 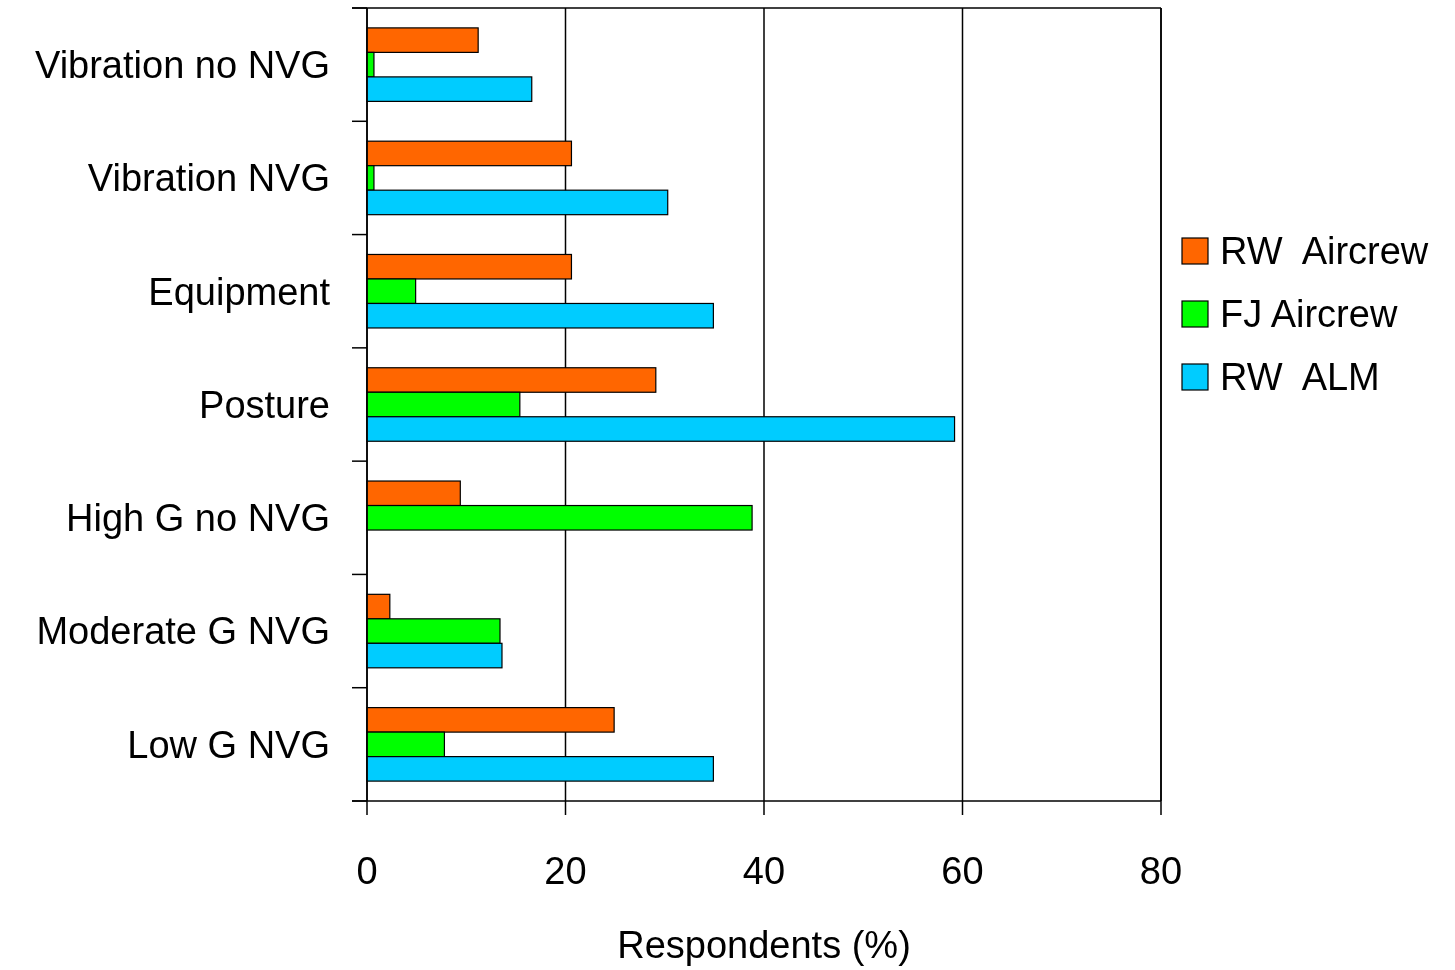 What do you see at coordinates (264, 404) in the screenshot?
I see `y-tick-label: Posture` at bounding box center [264, 404].